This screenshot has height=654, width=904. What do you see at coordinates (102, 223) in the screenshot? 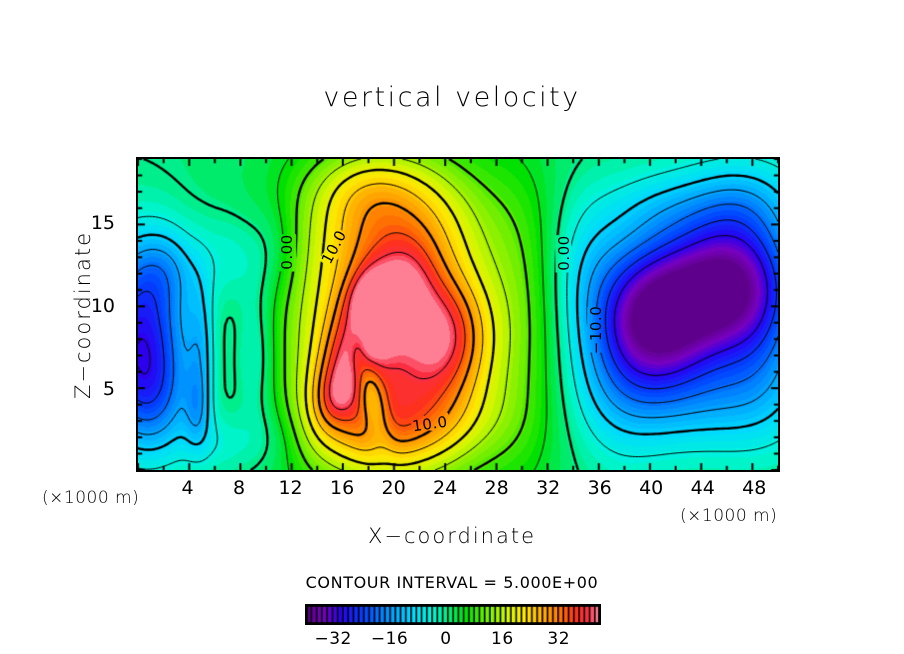
I see `y-tick-label: 15` at bounding box center [102, 223].